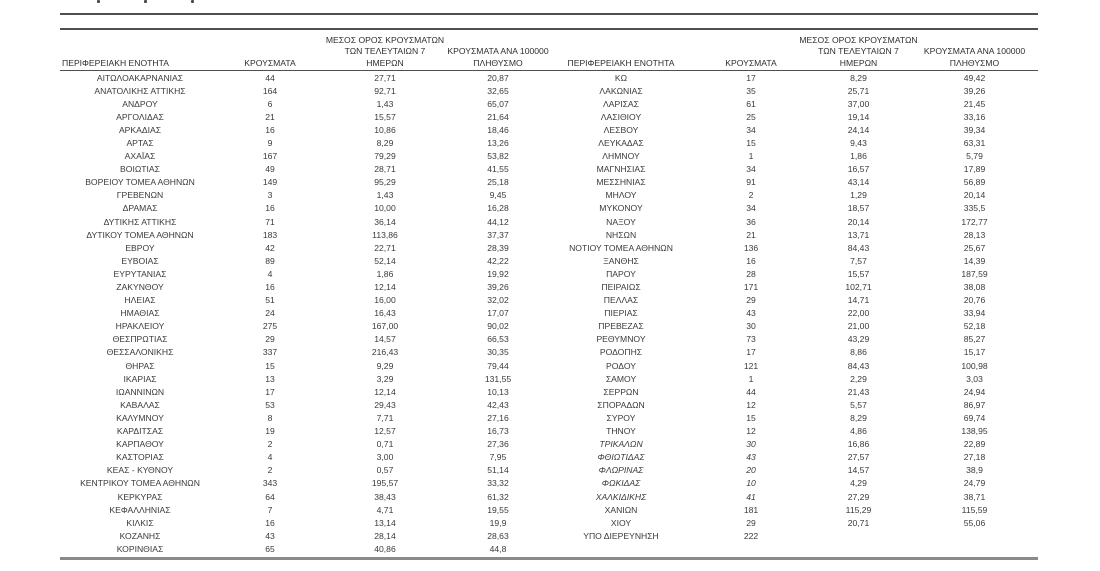 This screenshot has width=1100, height=571. Describe the element at coordinates (858, 273) in the screenshot. I see `avg7-cell: 15,57` at that location.